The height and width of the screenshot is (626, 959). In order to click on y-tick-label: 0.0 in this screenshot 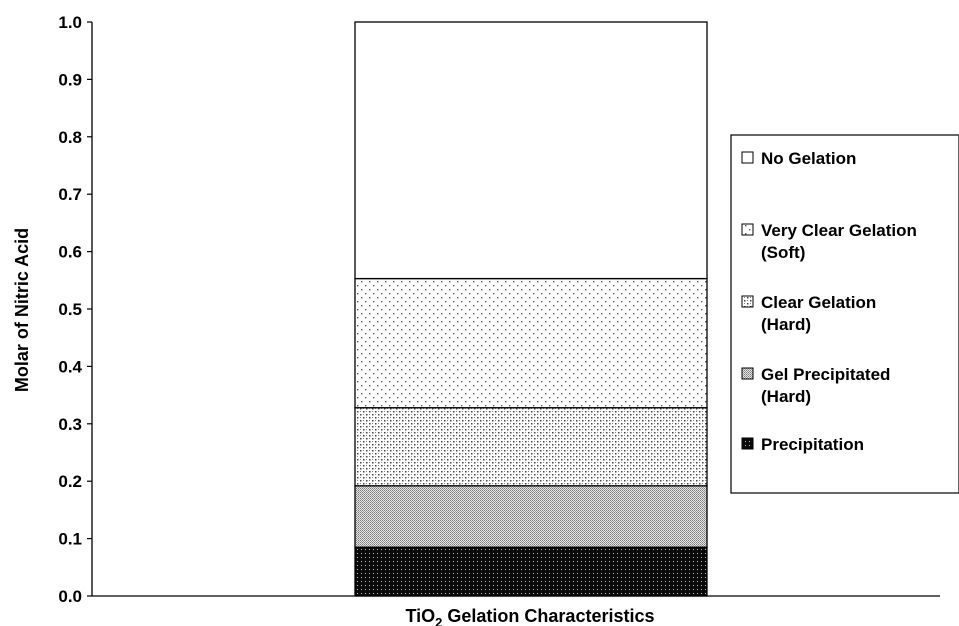, I will do `click(70, 596)`.